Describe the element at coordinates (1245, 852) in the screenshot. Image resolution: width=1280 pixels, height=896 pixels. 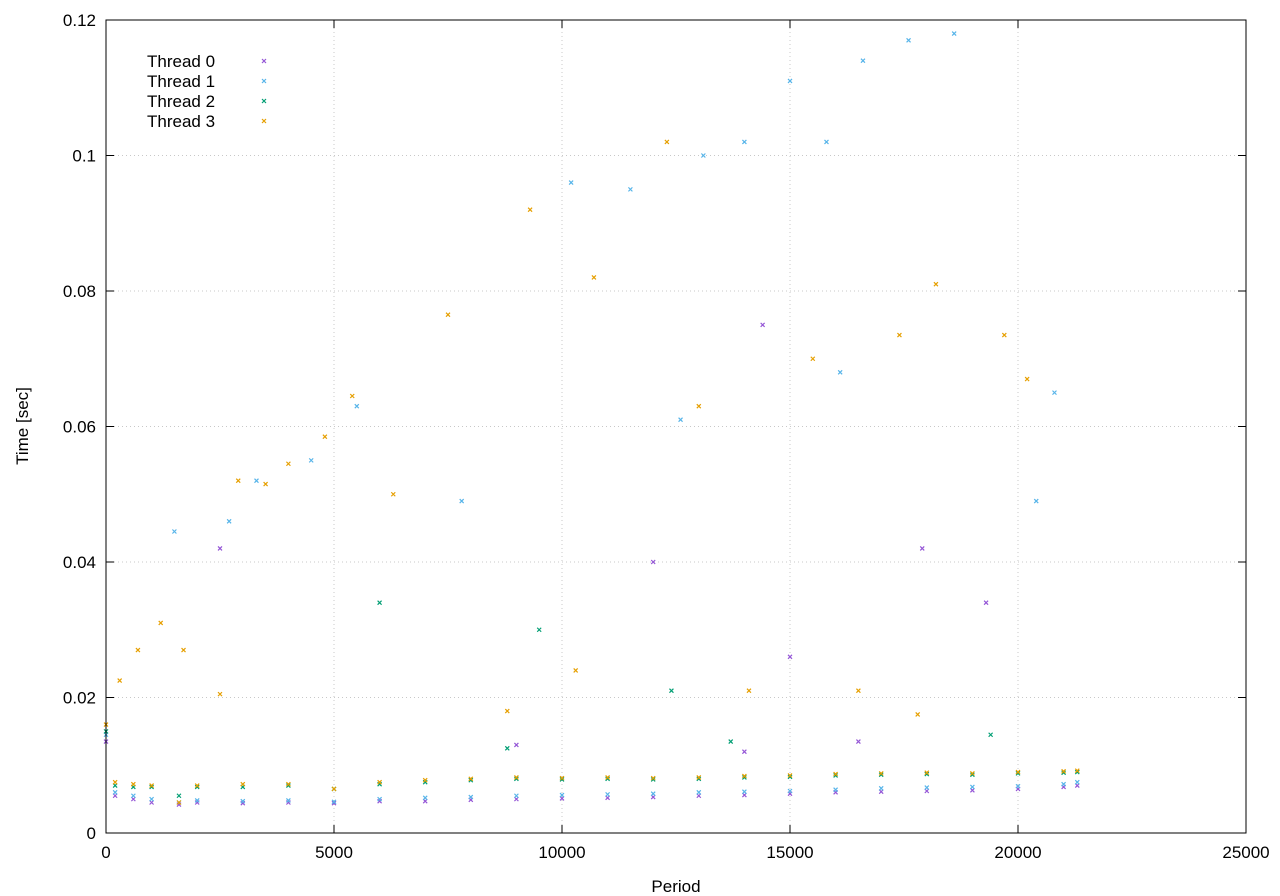
I see `x-tick-label: 25000` at that location.